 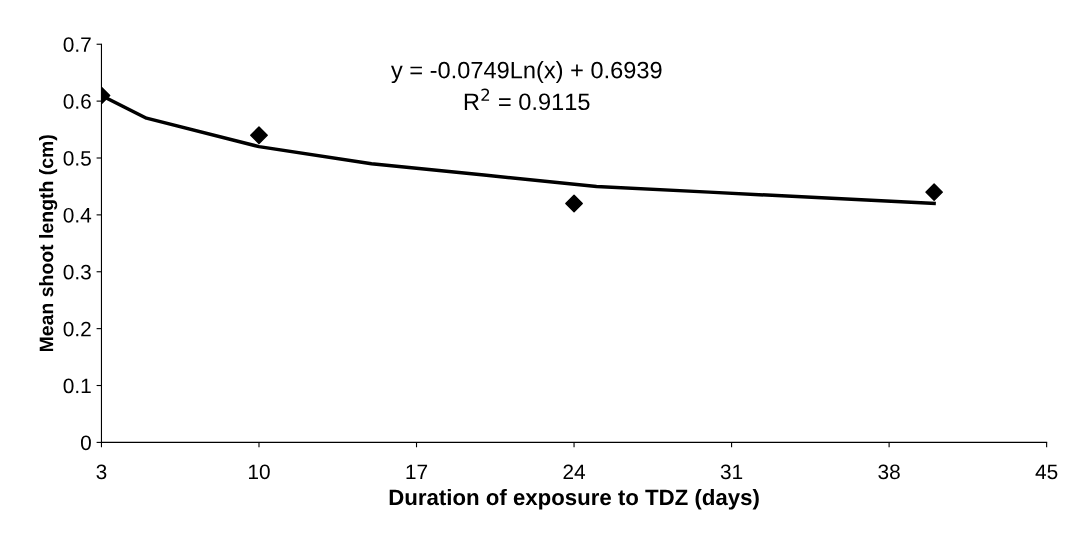 I want to click on x-tick-label: 38, so click(x=889, y=472).